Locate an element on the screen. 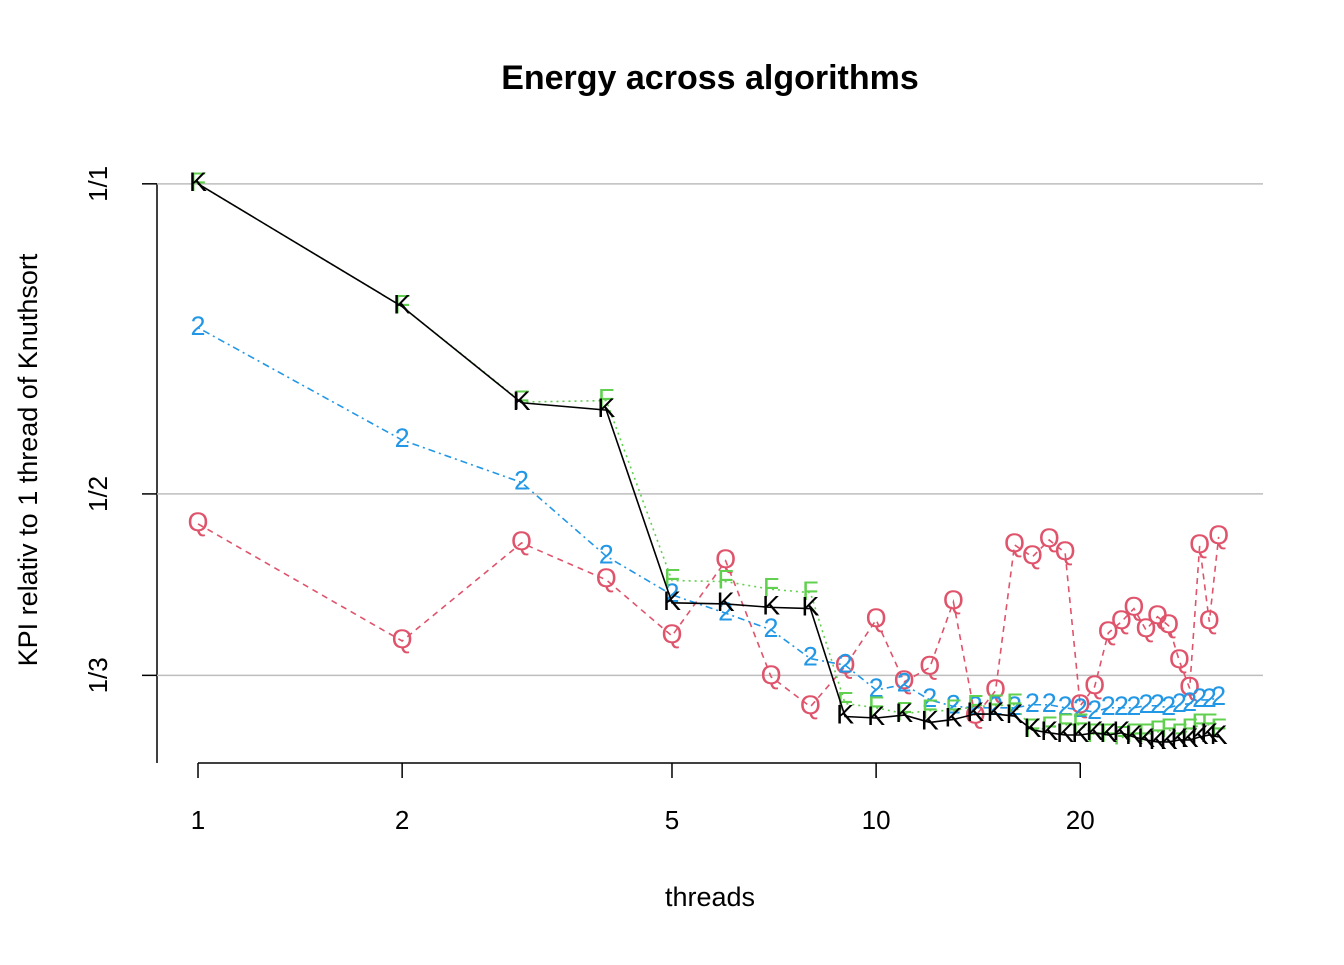 The image size is (1344, 965). x-tick-label: 1 is located at coordinates (198, 820).